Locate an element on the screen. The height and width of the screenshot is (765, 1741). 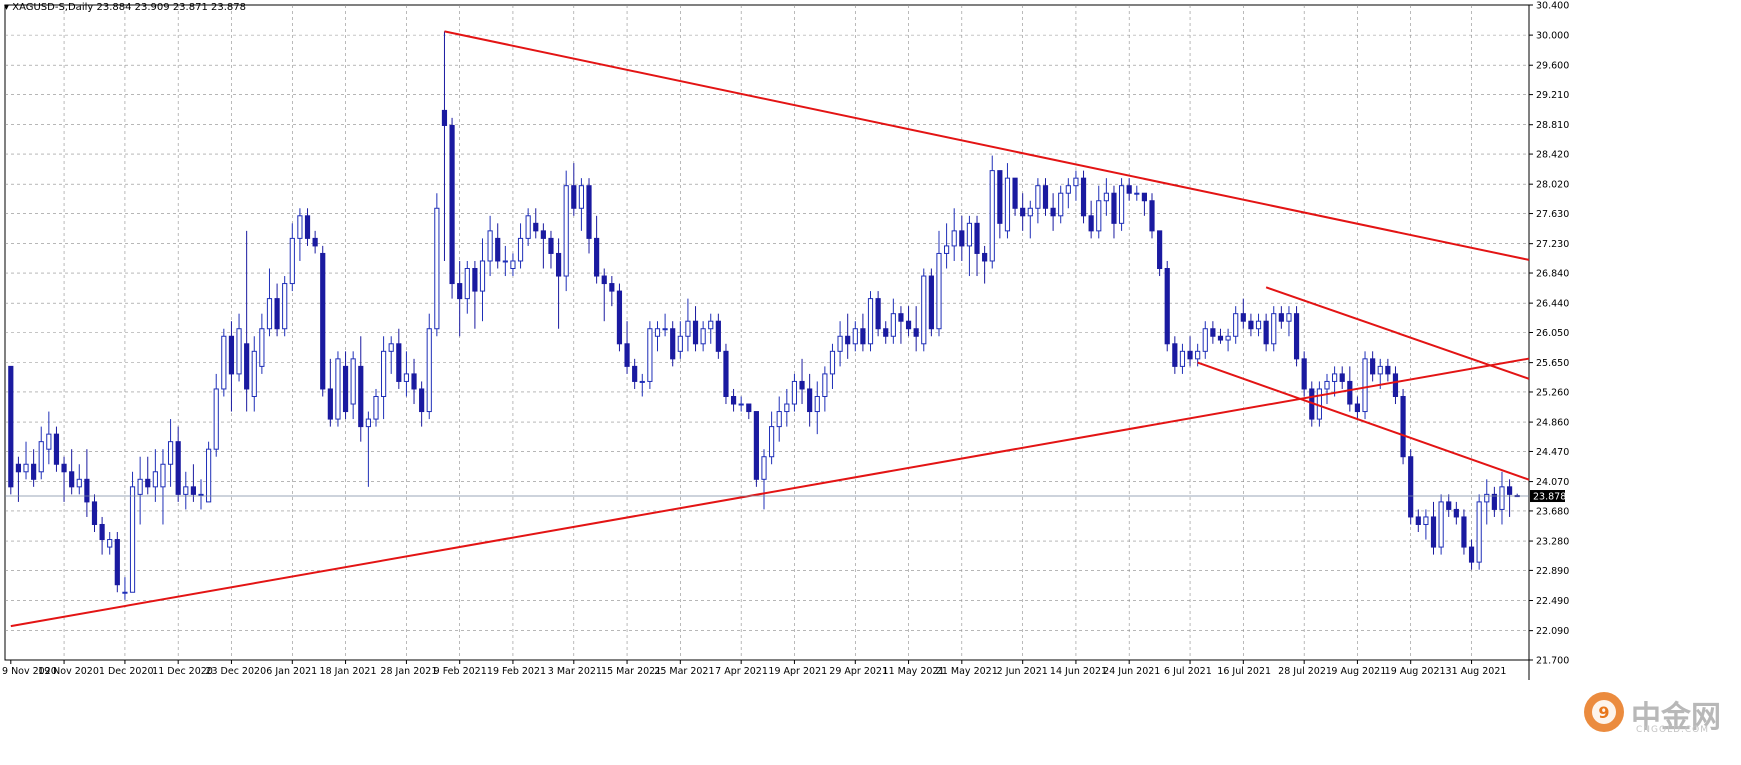
time-tick-label: 11 May 2021 is located at coordinates (914, 671).